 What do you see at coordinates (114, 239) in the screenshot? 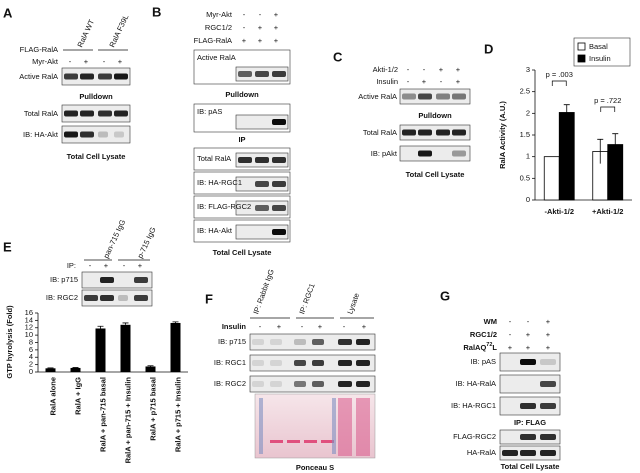
I see `column-label: pan-715 IgG` at bounding box center [114, 239].